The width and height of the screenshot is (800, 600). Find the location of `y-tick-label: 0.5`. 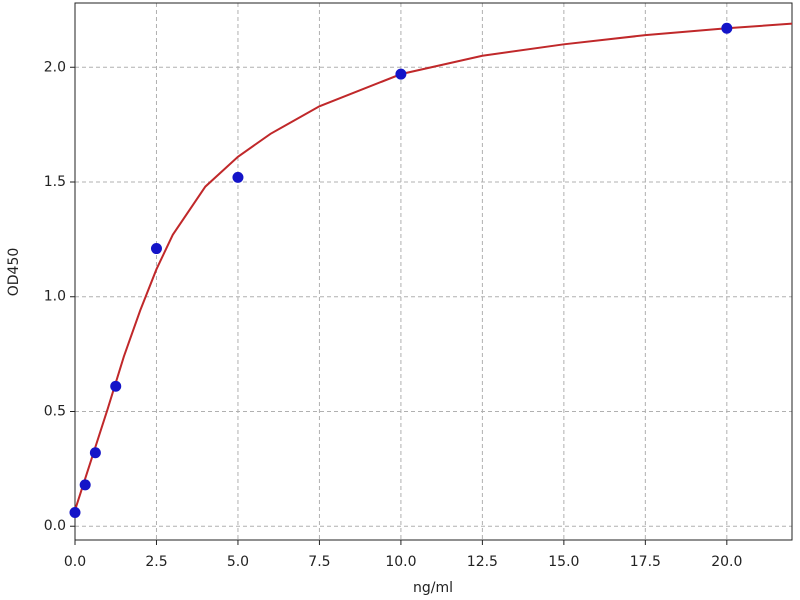

y-tick-label: 0.5 is located at coordinates (55, 411).